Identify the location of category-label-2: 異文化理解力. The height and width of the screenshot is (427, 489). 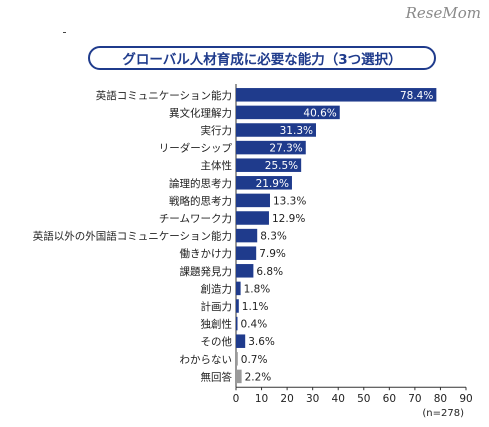
(200, 112).